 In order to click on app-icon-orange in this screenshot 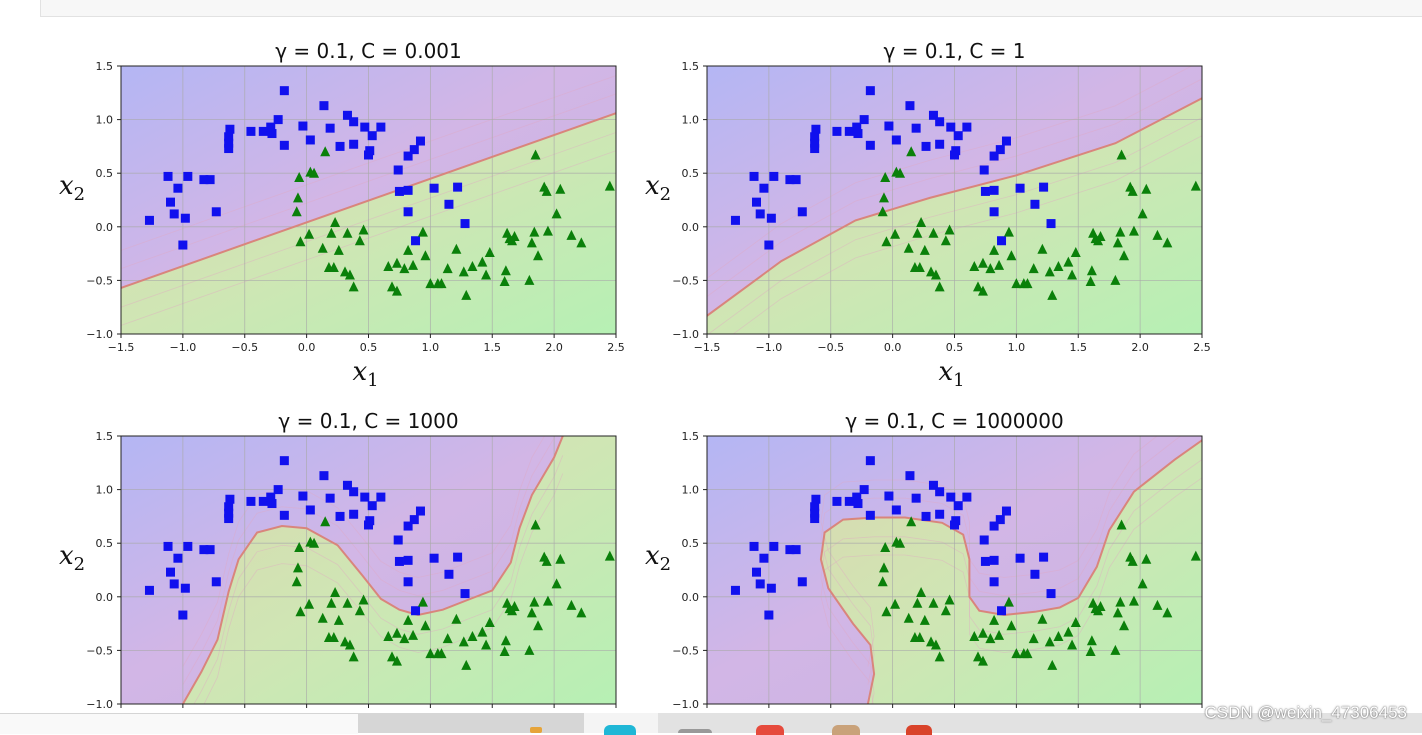, I will do `click(919, 730)`.